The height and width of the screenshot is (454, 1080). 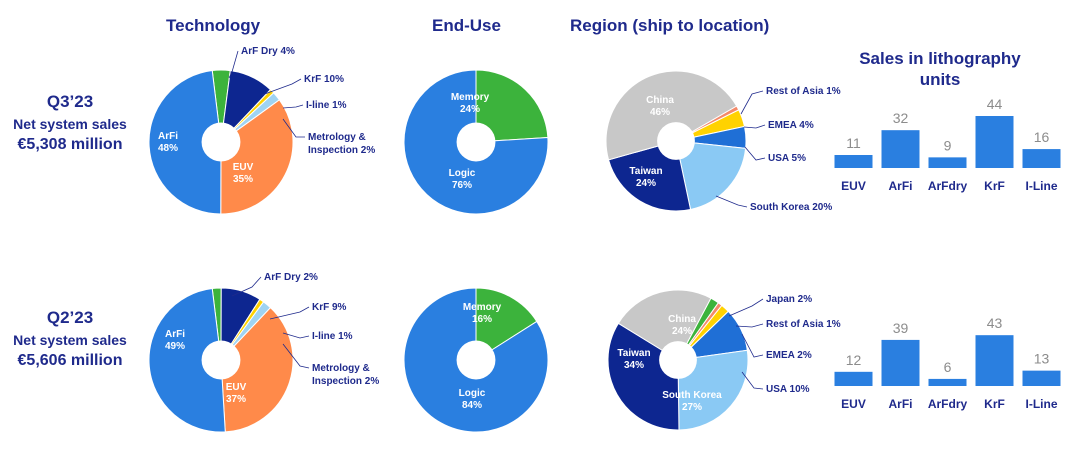 What do you see at coordinates (731, 201) in the screenshot?
I see `leader-line-south-korea` at bounding box center [731, 201].